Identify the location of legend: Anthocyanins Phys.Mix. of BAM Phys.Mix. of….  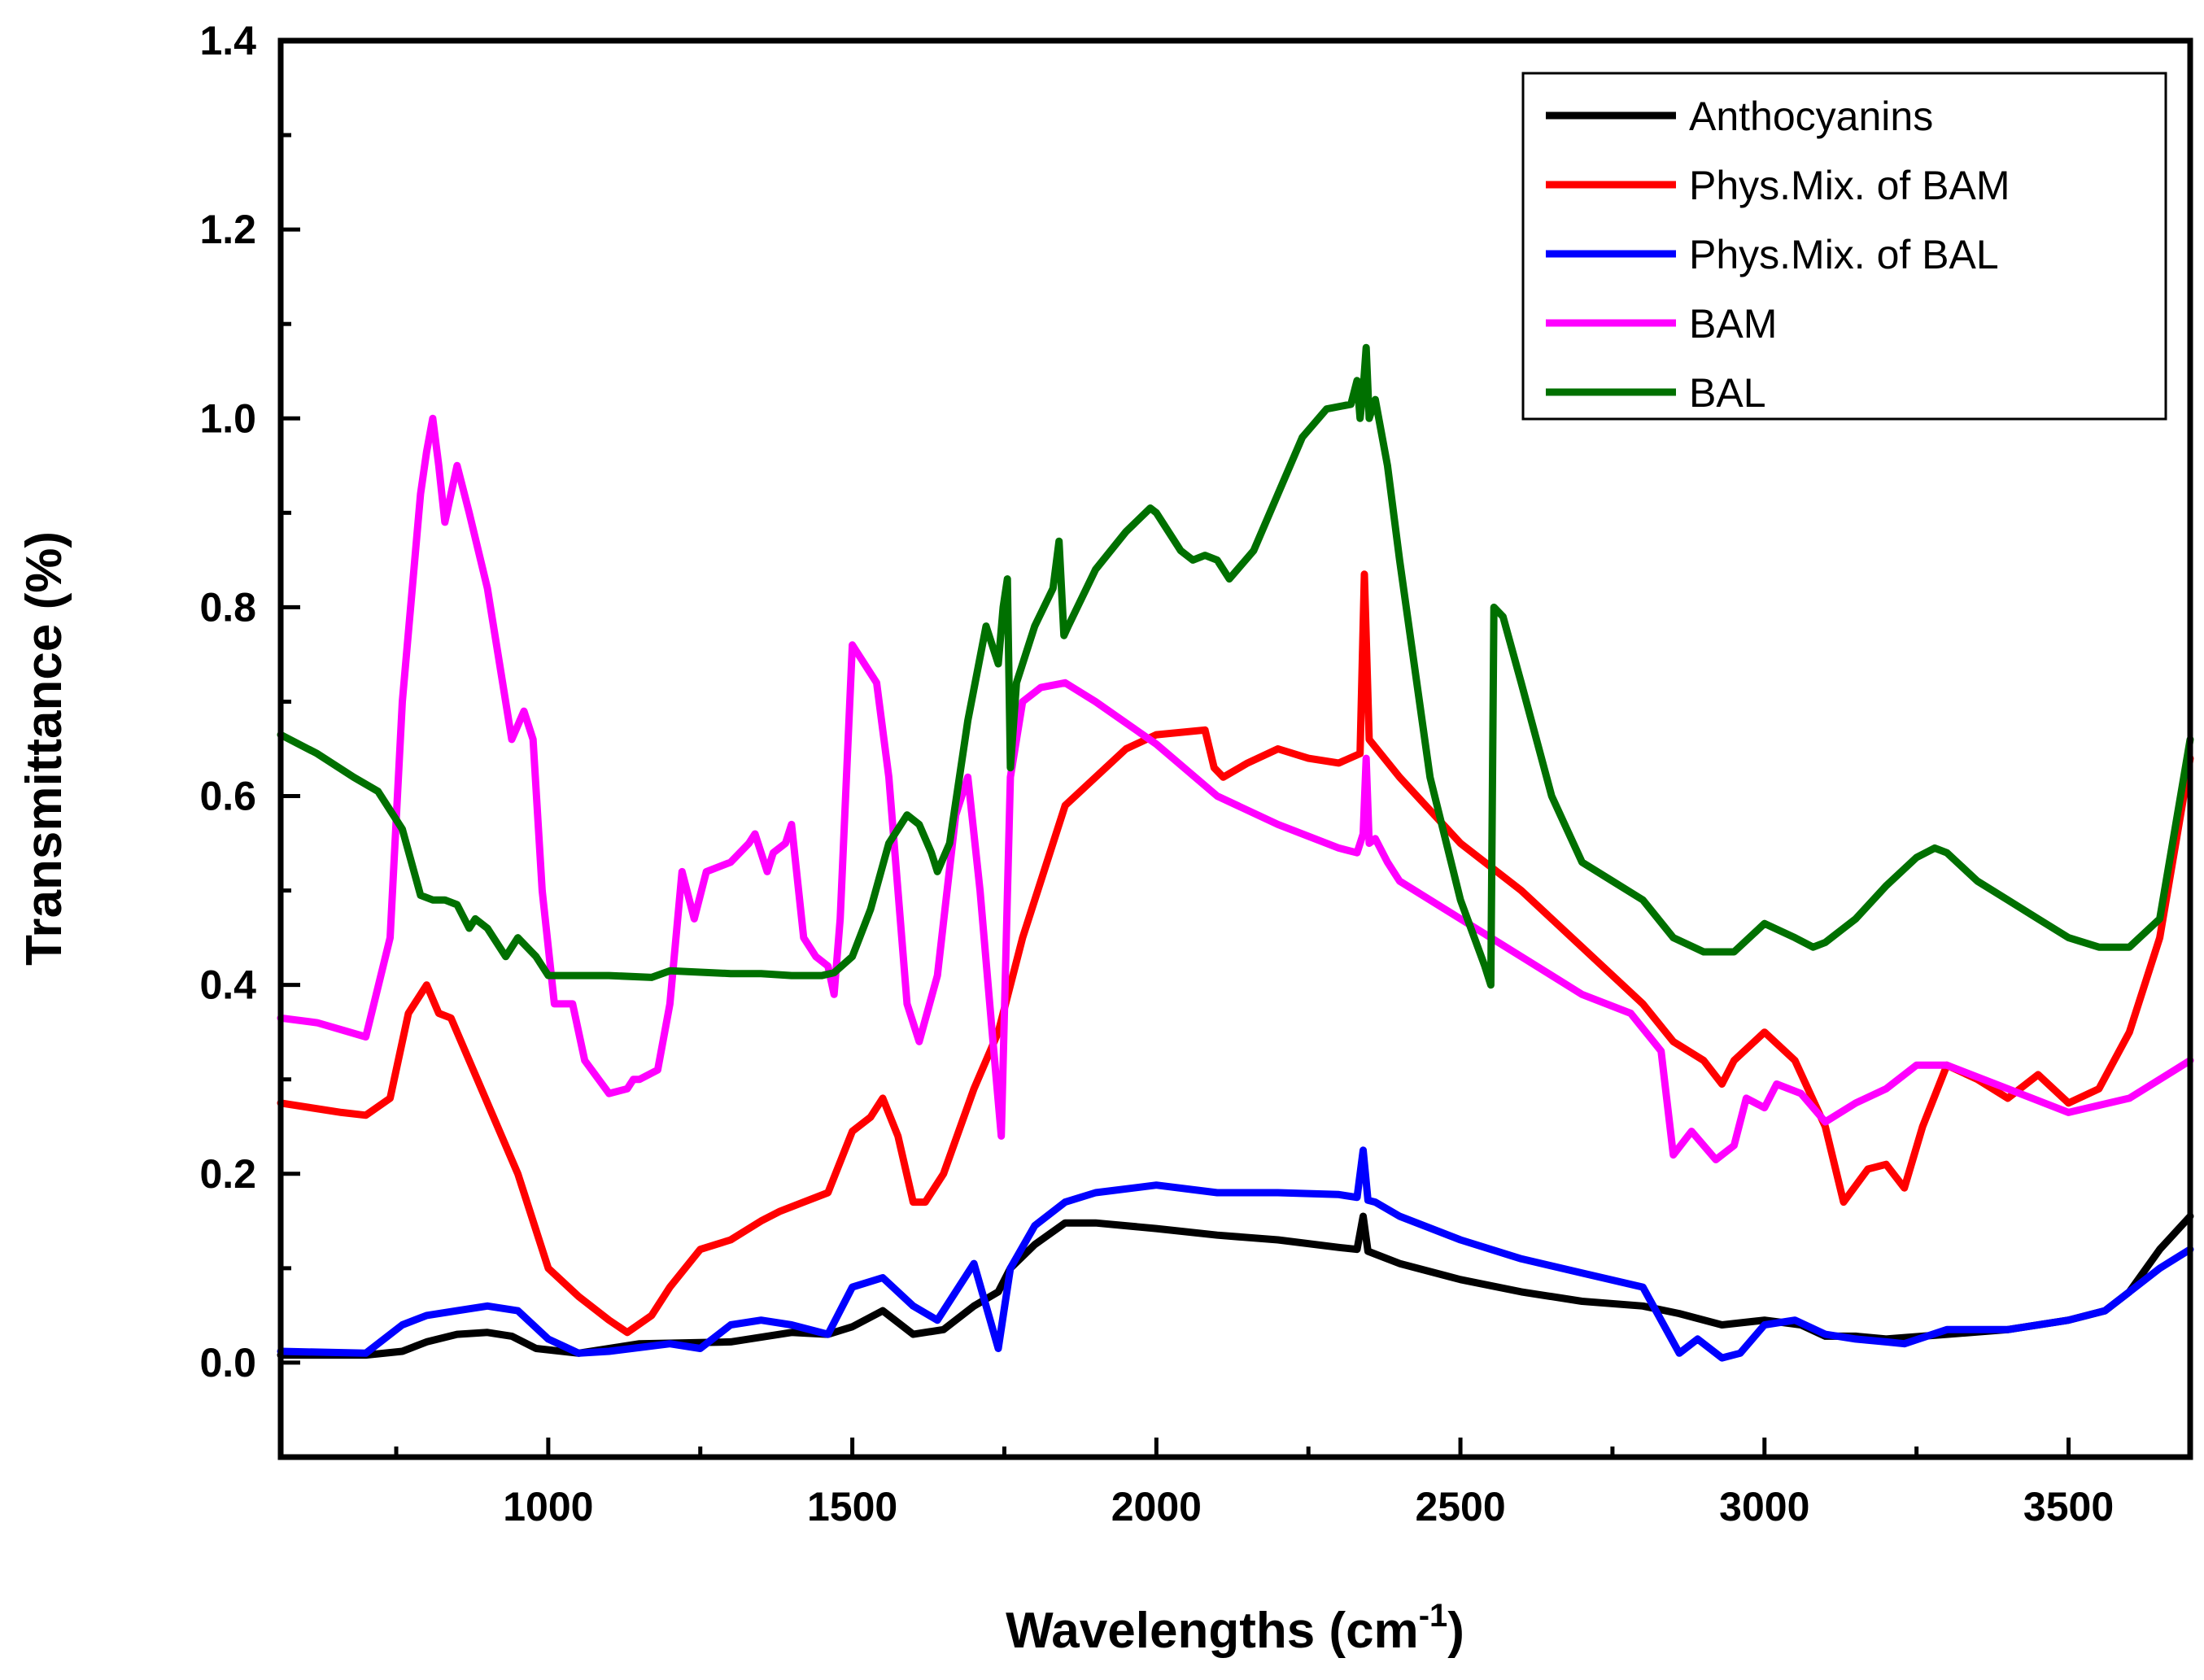
(1844, 247).